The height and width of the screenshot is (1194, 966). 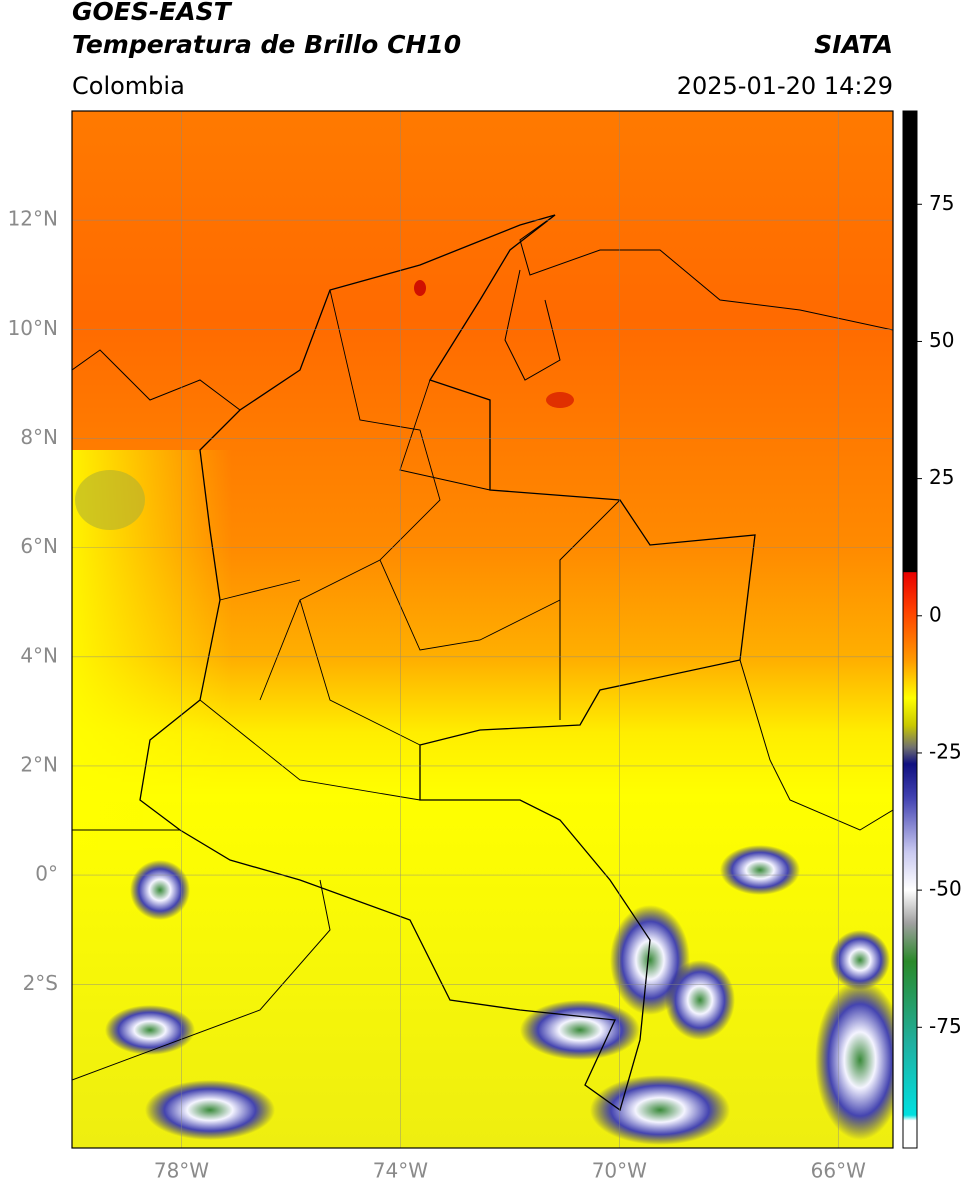 I want to click on lon-label: 74°W, so click(x=400, y=1171).